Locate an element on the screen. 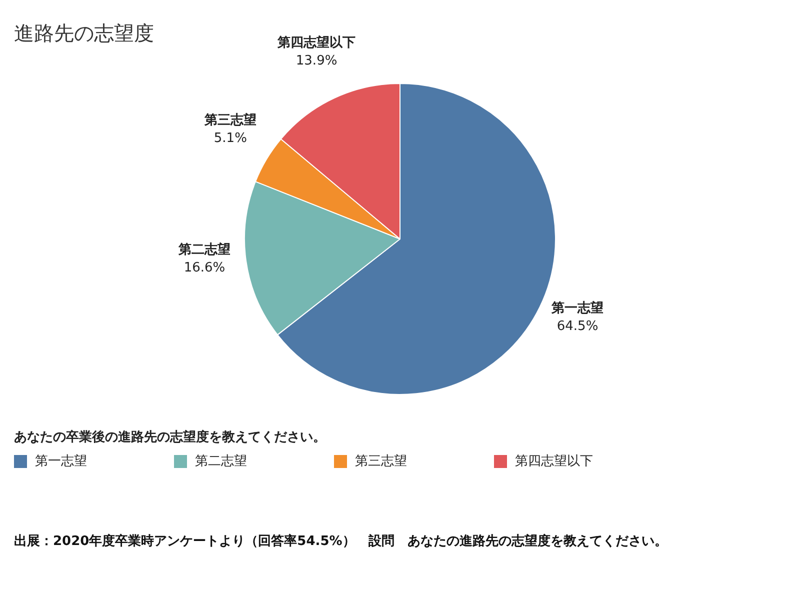 Image resolution: width=800 pixels, height=600 pixels. chart-title: 進路先の志望度 is located at coordinates (84, 33).